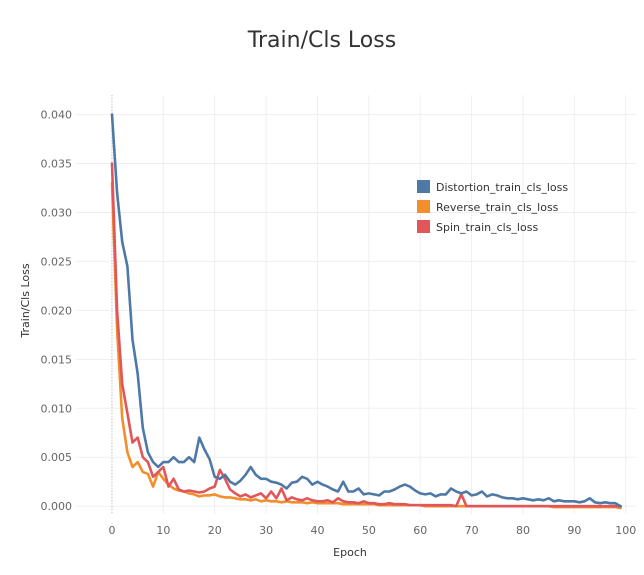 Image resolution: width=644 pixels, height=575 pixels. I want to click on x-tick-label: 30, so click(266, 530).